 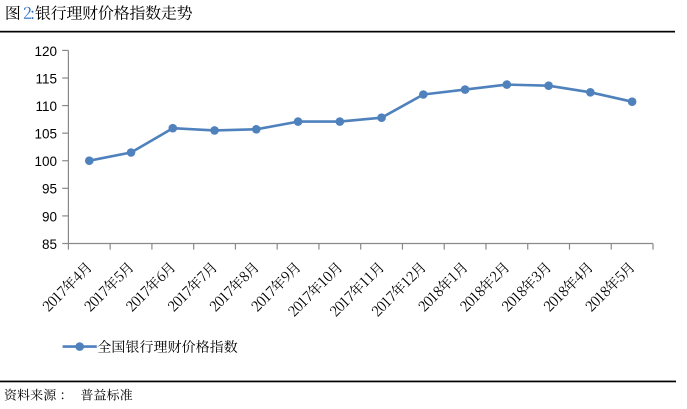 I want to click on svg-text: 95, so click(x=49, y=189).